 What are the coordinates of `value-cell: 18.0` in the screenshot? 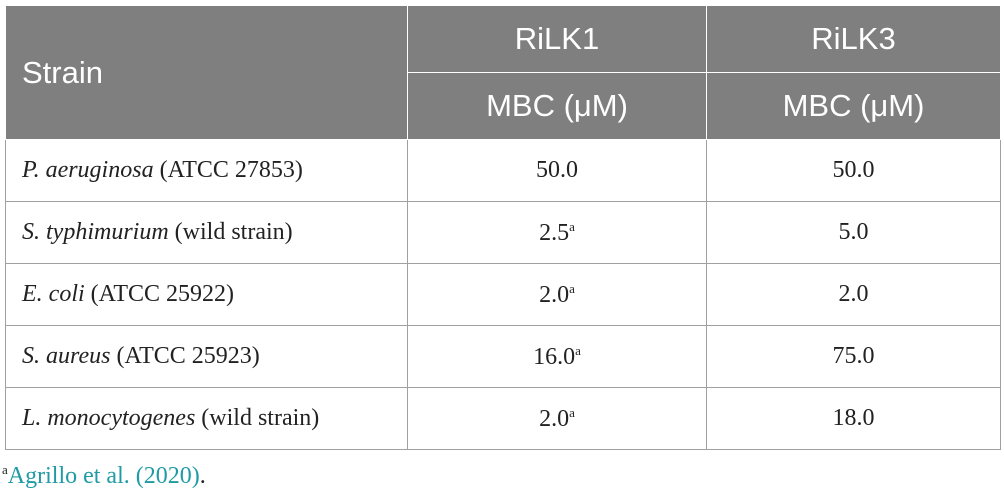 It's located at (853, 418).